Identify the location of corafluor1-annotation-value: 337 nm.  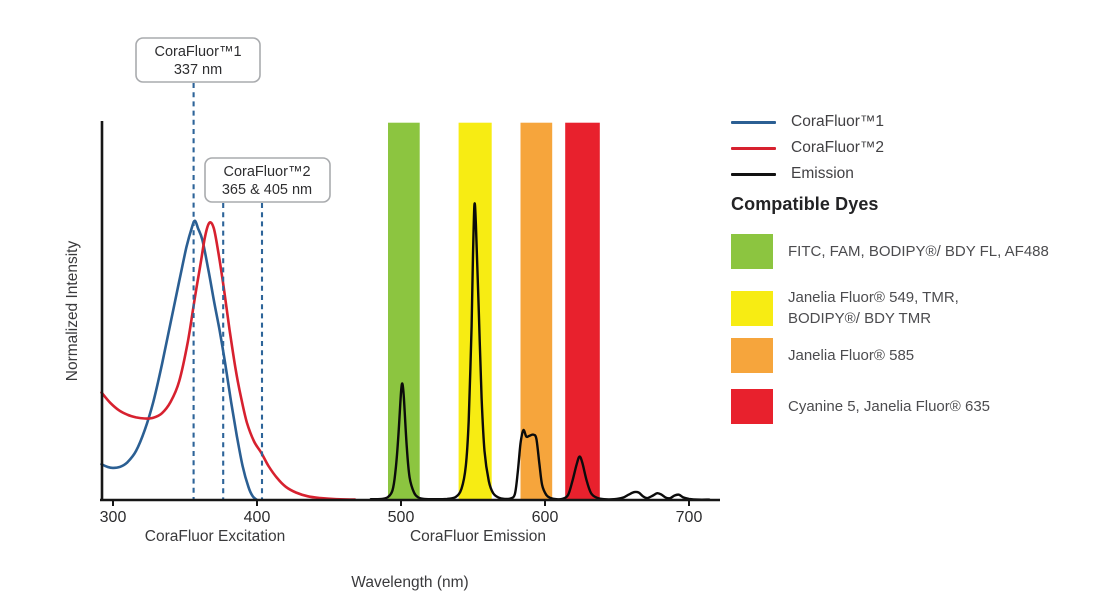
(198, 70).